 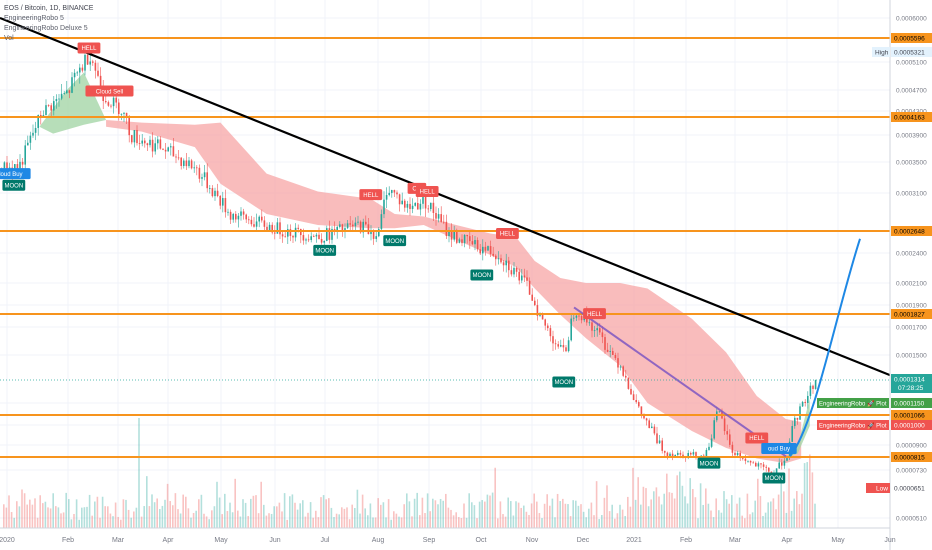 What do you see at coordinates (911, 284) in the screenshot?
I see `price-tick-8: 0.0002100` at bounding box center [911, 284].